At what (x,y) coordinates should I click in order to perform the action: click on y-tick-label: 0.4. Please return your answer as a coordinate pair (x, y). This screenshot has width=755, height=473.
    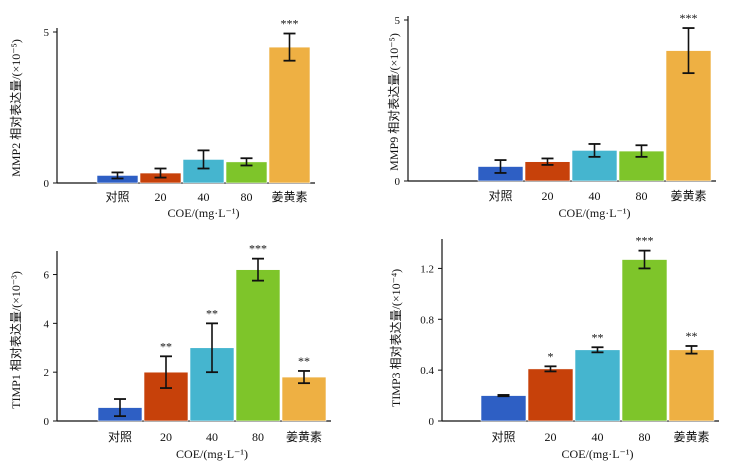
    Looking at the image, I should click on (427, 371).